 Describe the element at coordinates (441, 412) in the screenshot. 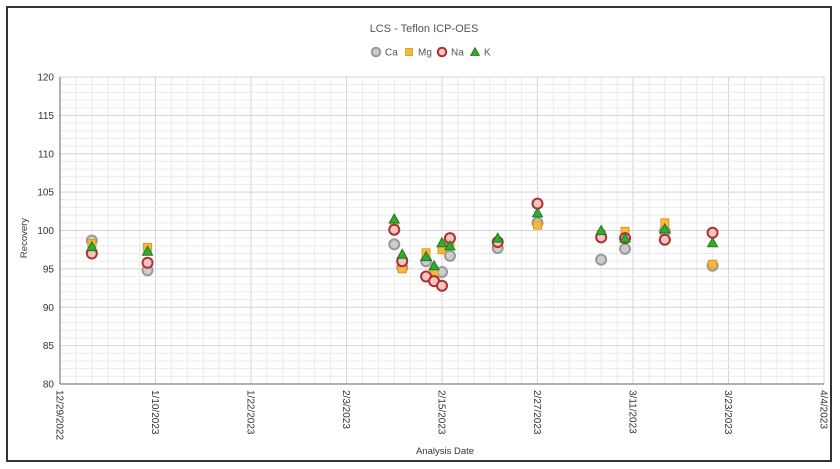

I see `x-tick-label: 2/15/2023` at that location.